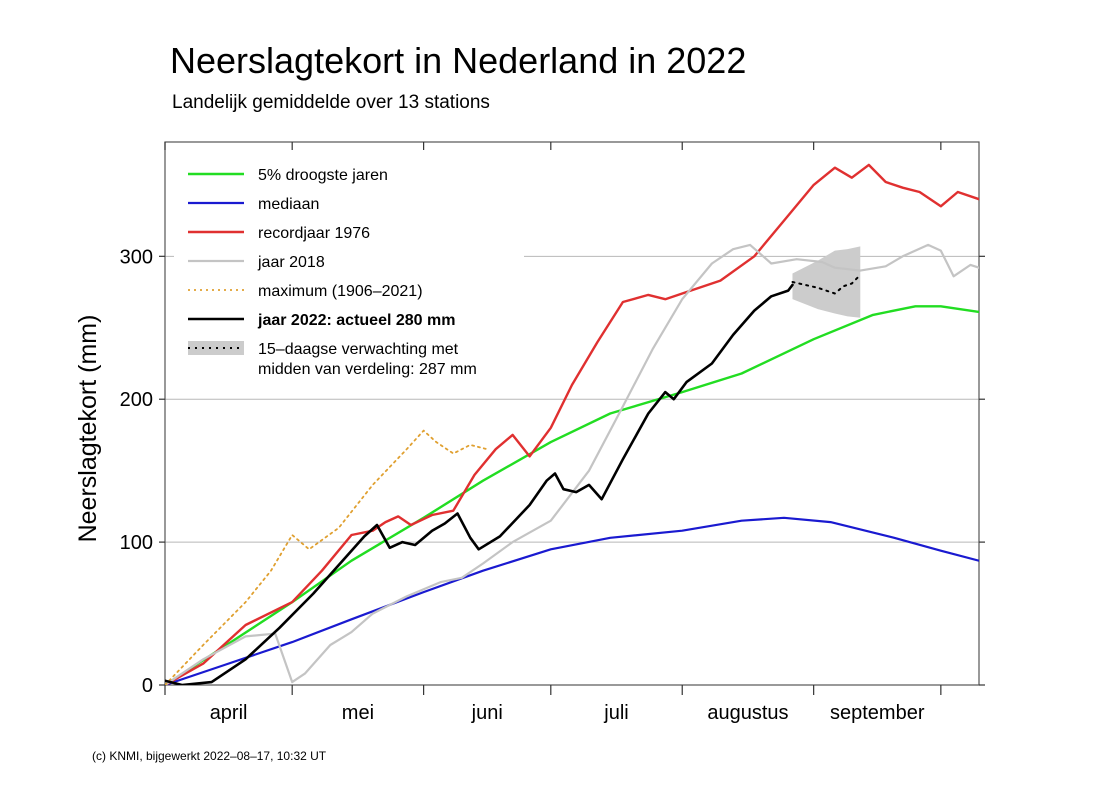 The width and height of the screenshot is (1100, 796). Describe the element at coordinates (288, 204) in the screenshot. I see `legend-label-mediaan: mediaan` at that location.